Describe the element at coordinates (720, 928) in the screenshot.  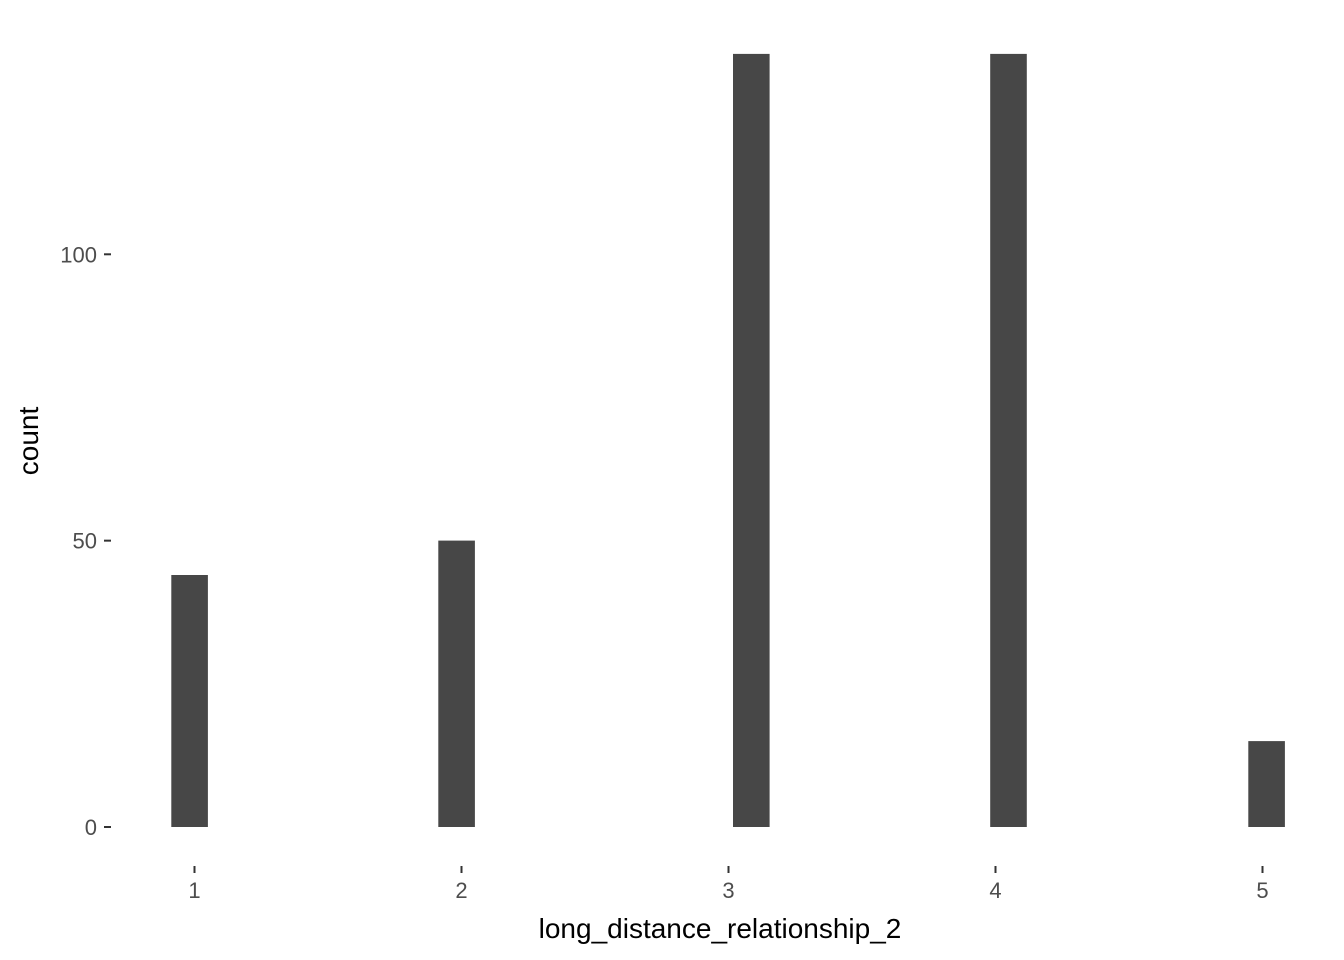
I see `x-axis-title: long_distance_relationship_2` at that location.